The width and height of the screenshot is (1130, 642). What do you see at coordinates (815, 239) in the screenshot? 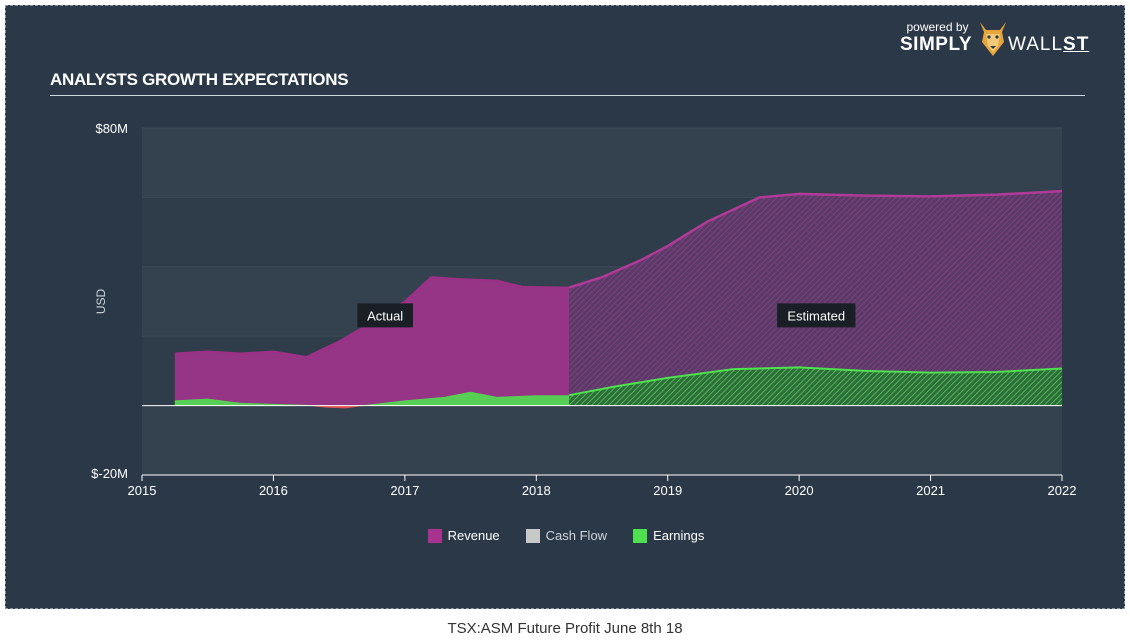
I see `revenue-line-estimated` at bounding box center [815, 239].